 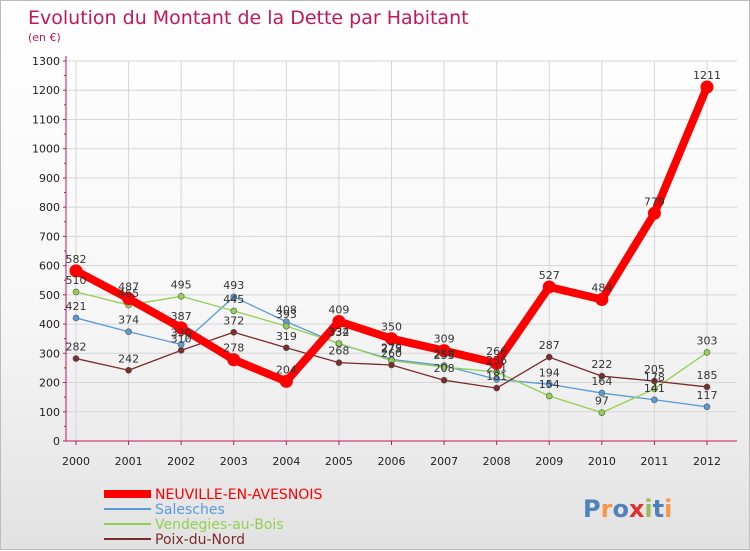 I want to click on x-tick-label: 2006, so click(x=392, y=461).